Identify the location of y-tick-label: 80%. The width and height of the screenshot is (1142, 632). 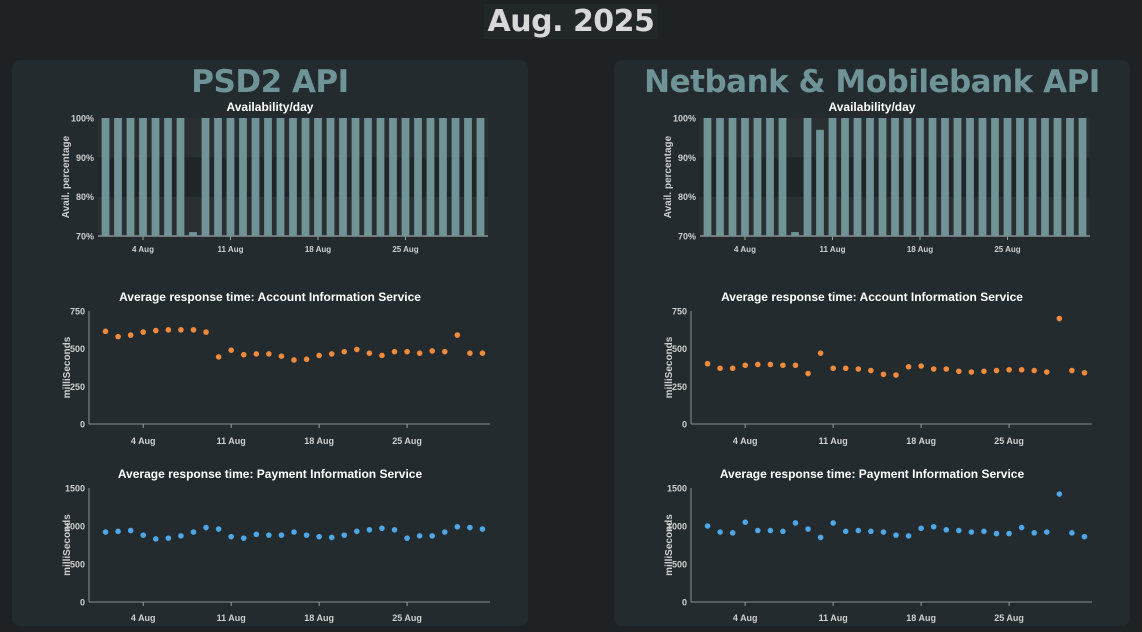
(85, 197).